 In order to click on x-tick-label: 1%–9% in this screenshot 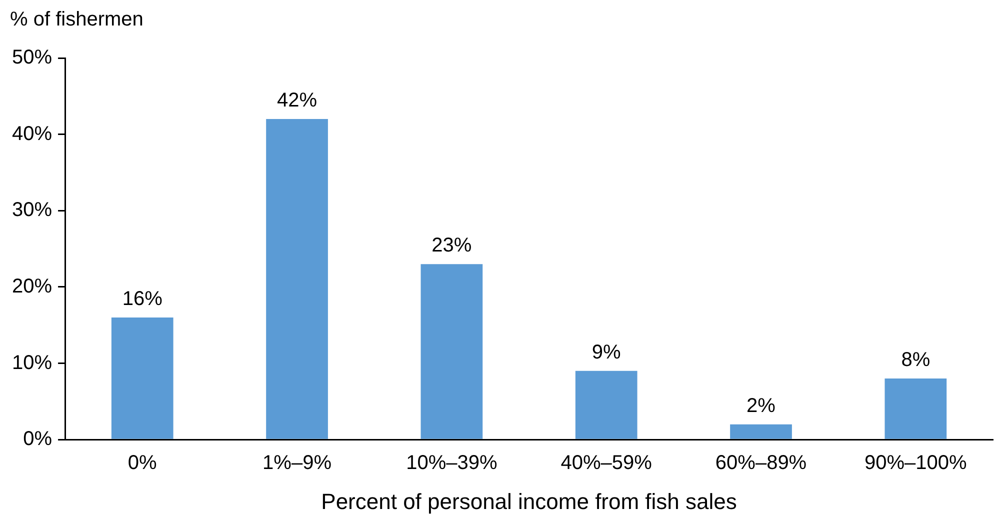, I will do `click(297, 463)`.